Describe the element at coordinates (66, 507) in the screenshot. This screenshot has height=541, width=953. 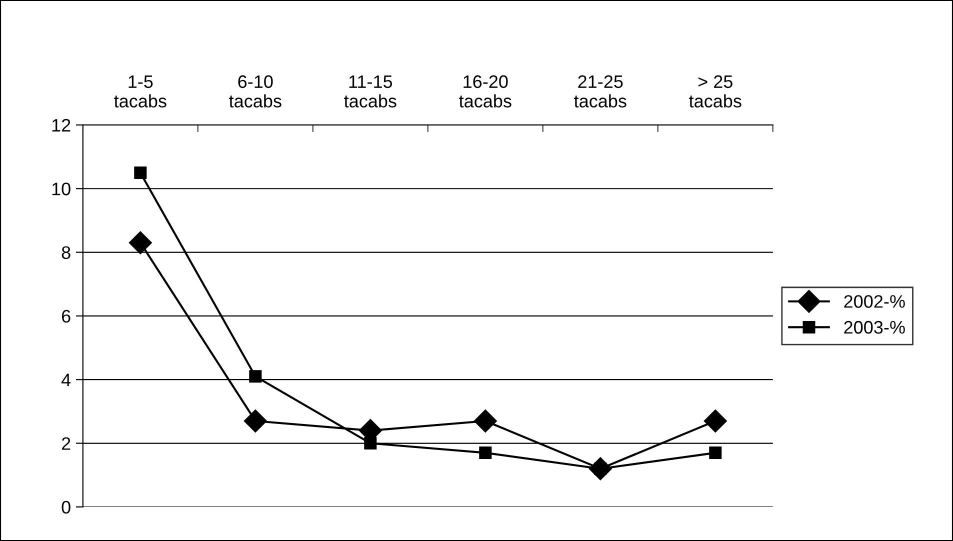
I see `y-tick-label: 0` at that location.